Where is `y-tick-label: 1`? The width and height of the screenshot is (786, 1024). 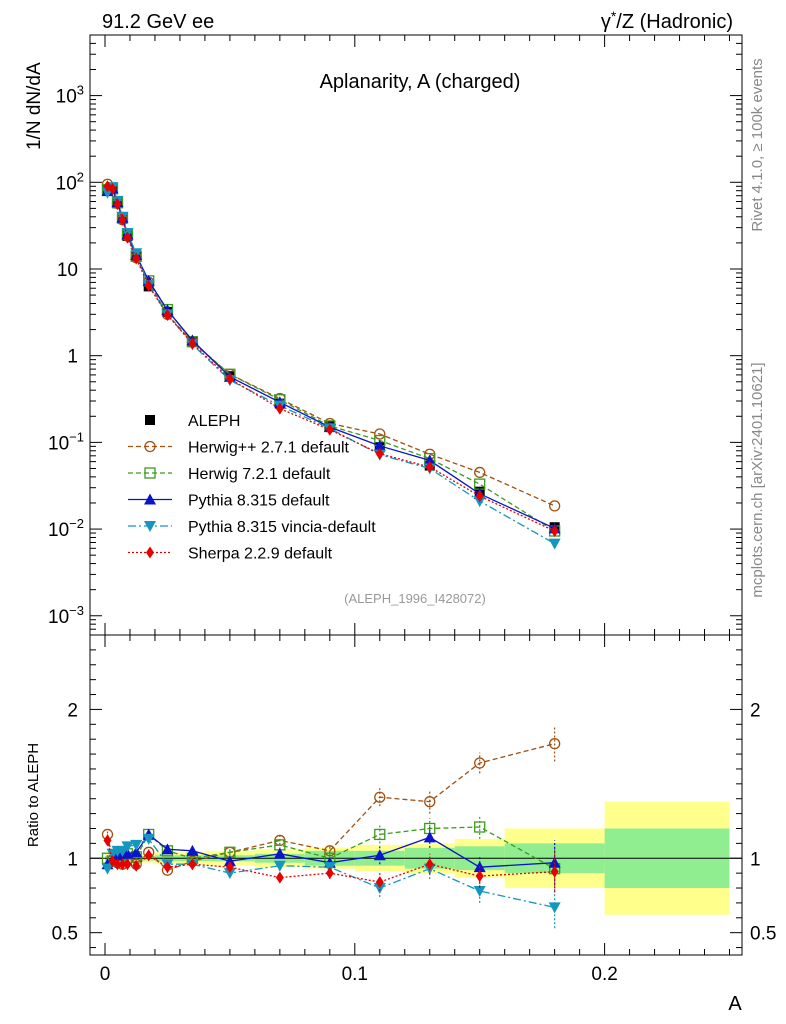 y-tick-label: 1 is located at coordinates (72, 357).